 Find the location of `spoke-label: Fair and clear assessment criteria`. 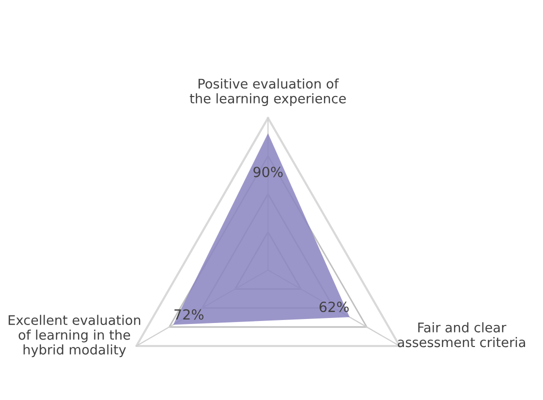

spoke-label: Fair and clear assessment criteria is located at coordinates (462, 335).